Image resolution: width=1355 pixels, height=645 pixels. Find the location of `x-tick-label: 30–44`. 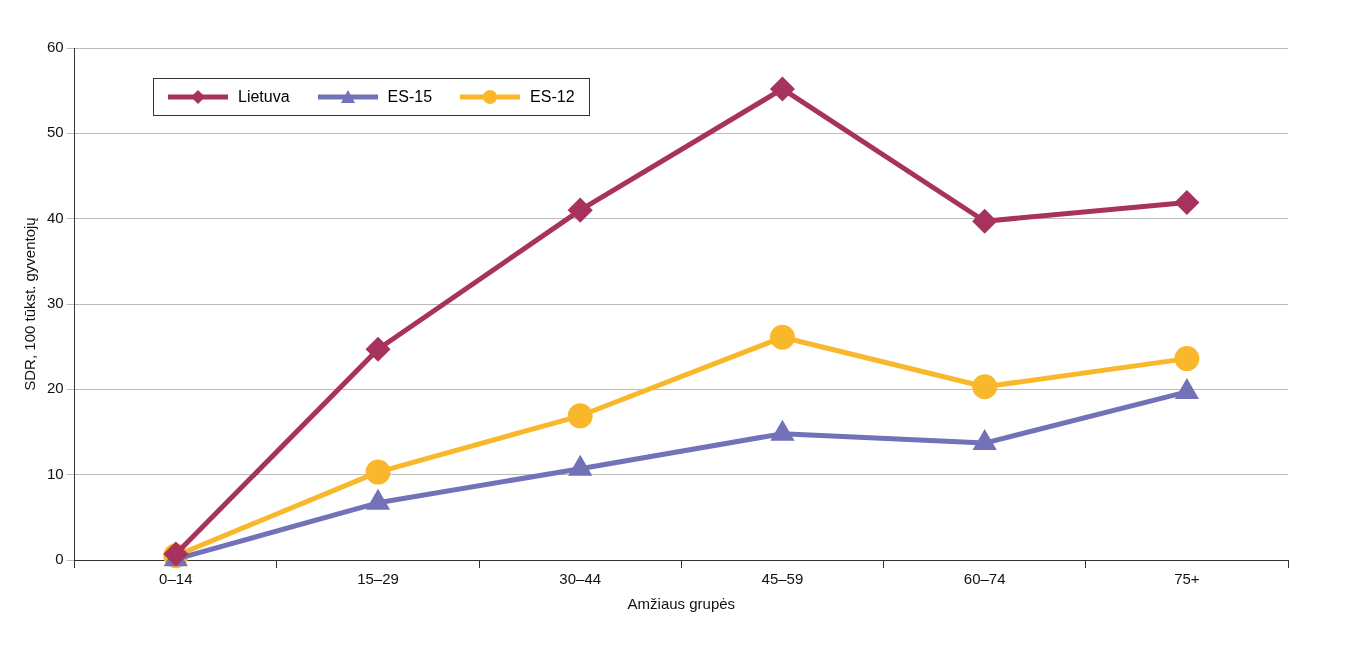

x-tick-label: 30–44 is located at coordinates (580, 579).